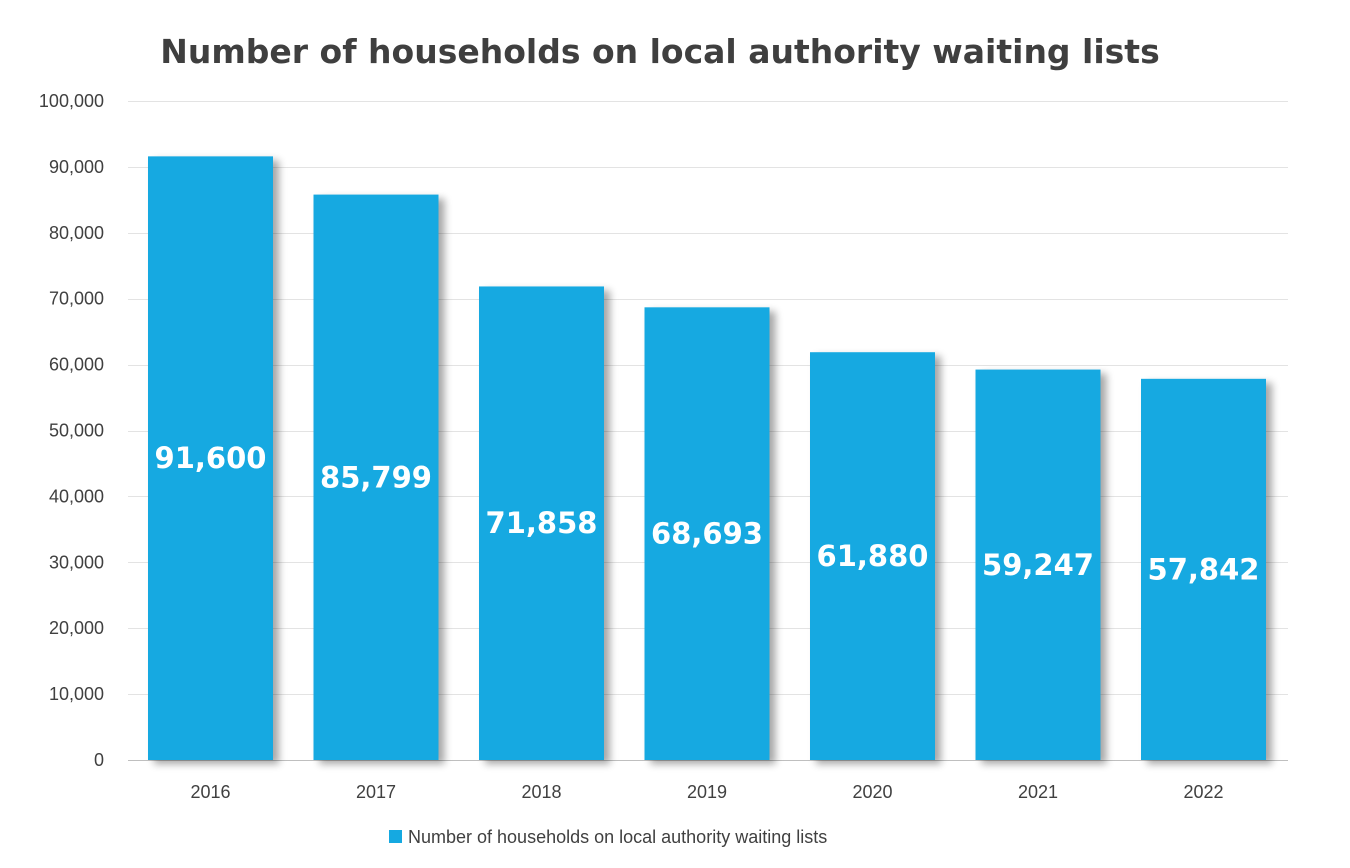 The width and height of the screenshot is (1350, 868). What do you see at coordinates (76, 694) in the screenshot?
I see `y-tick-label: 10,000` at bounding box center [76, 694].